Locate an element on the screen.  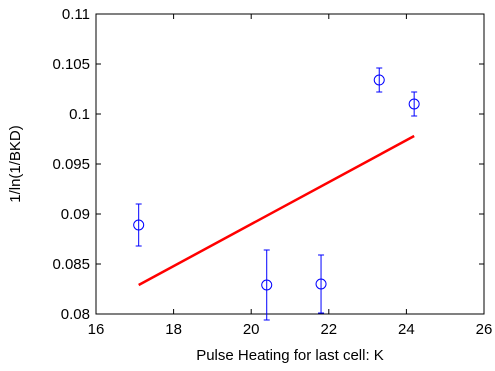
y-tick-label: 0.1 is located at coordinates (79, 114).